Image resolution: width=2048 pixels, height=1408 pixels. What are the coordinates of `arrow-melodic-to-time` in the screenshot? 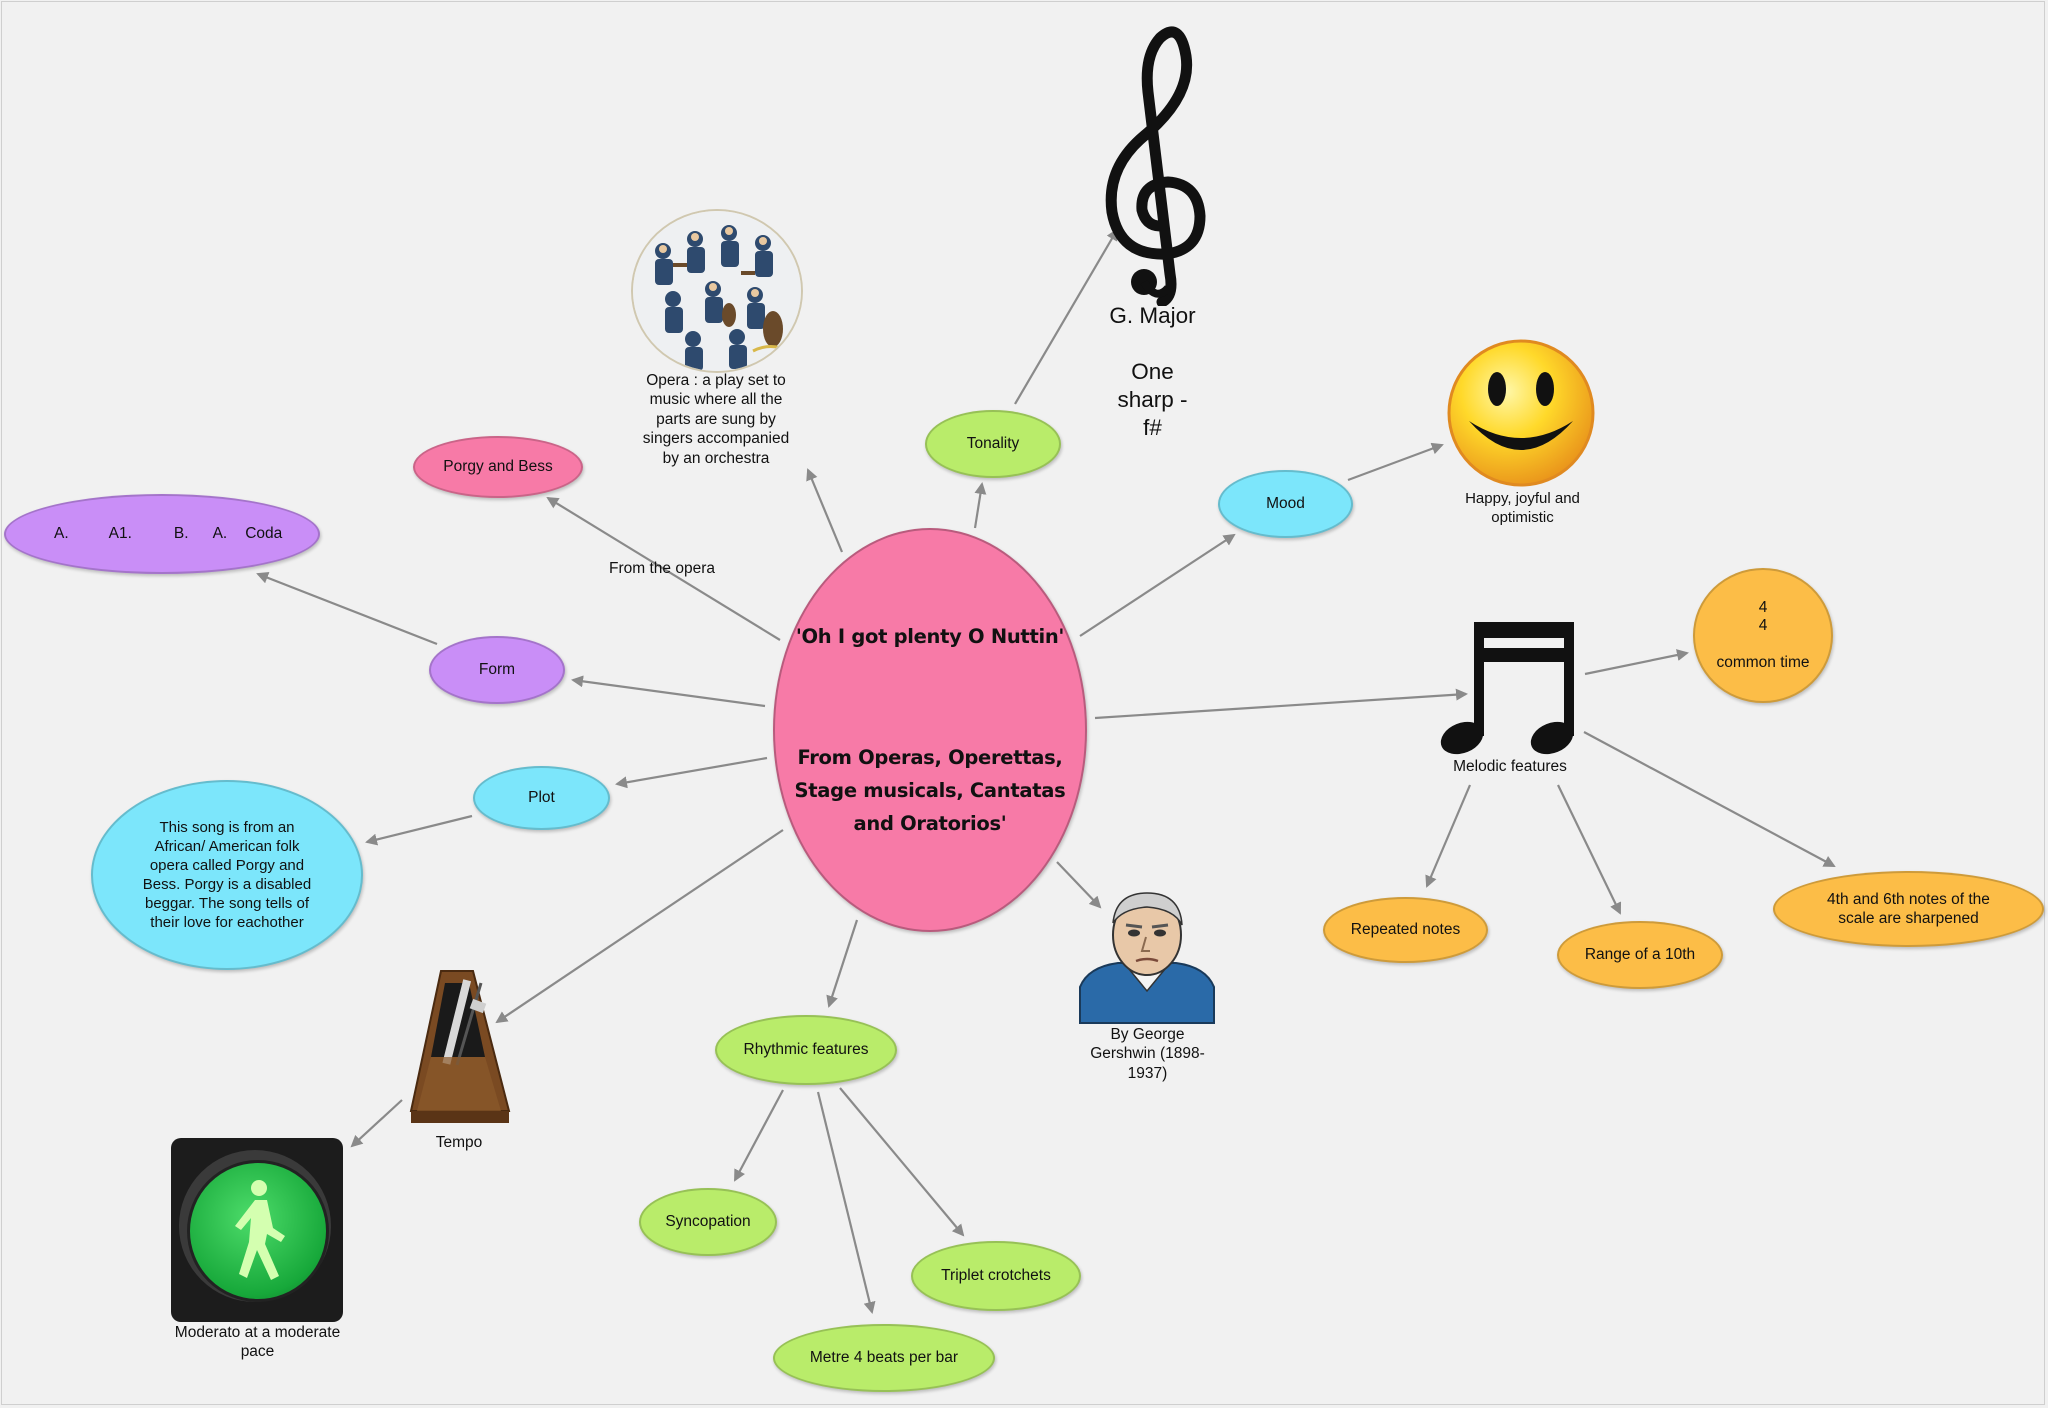 It's located at (1636, 662).